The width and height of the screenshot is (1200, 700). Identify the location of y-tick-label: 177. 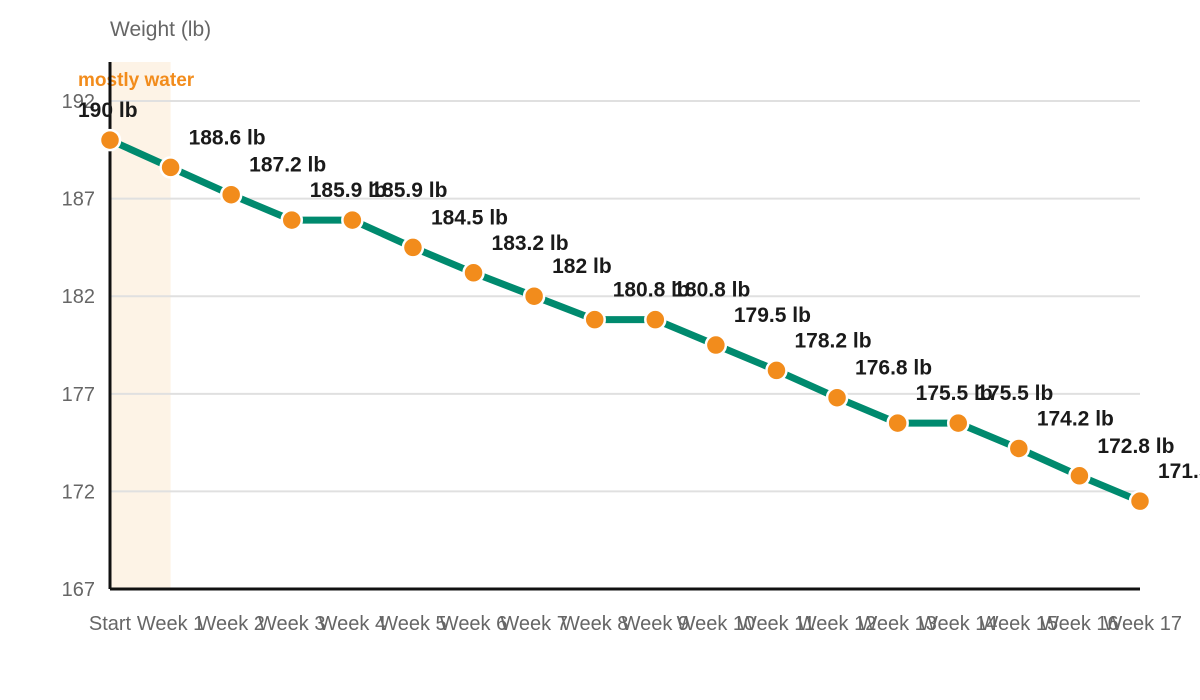
(78, 395).